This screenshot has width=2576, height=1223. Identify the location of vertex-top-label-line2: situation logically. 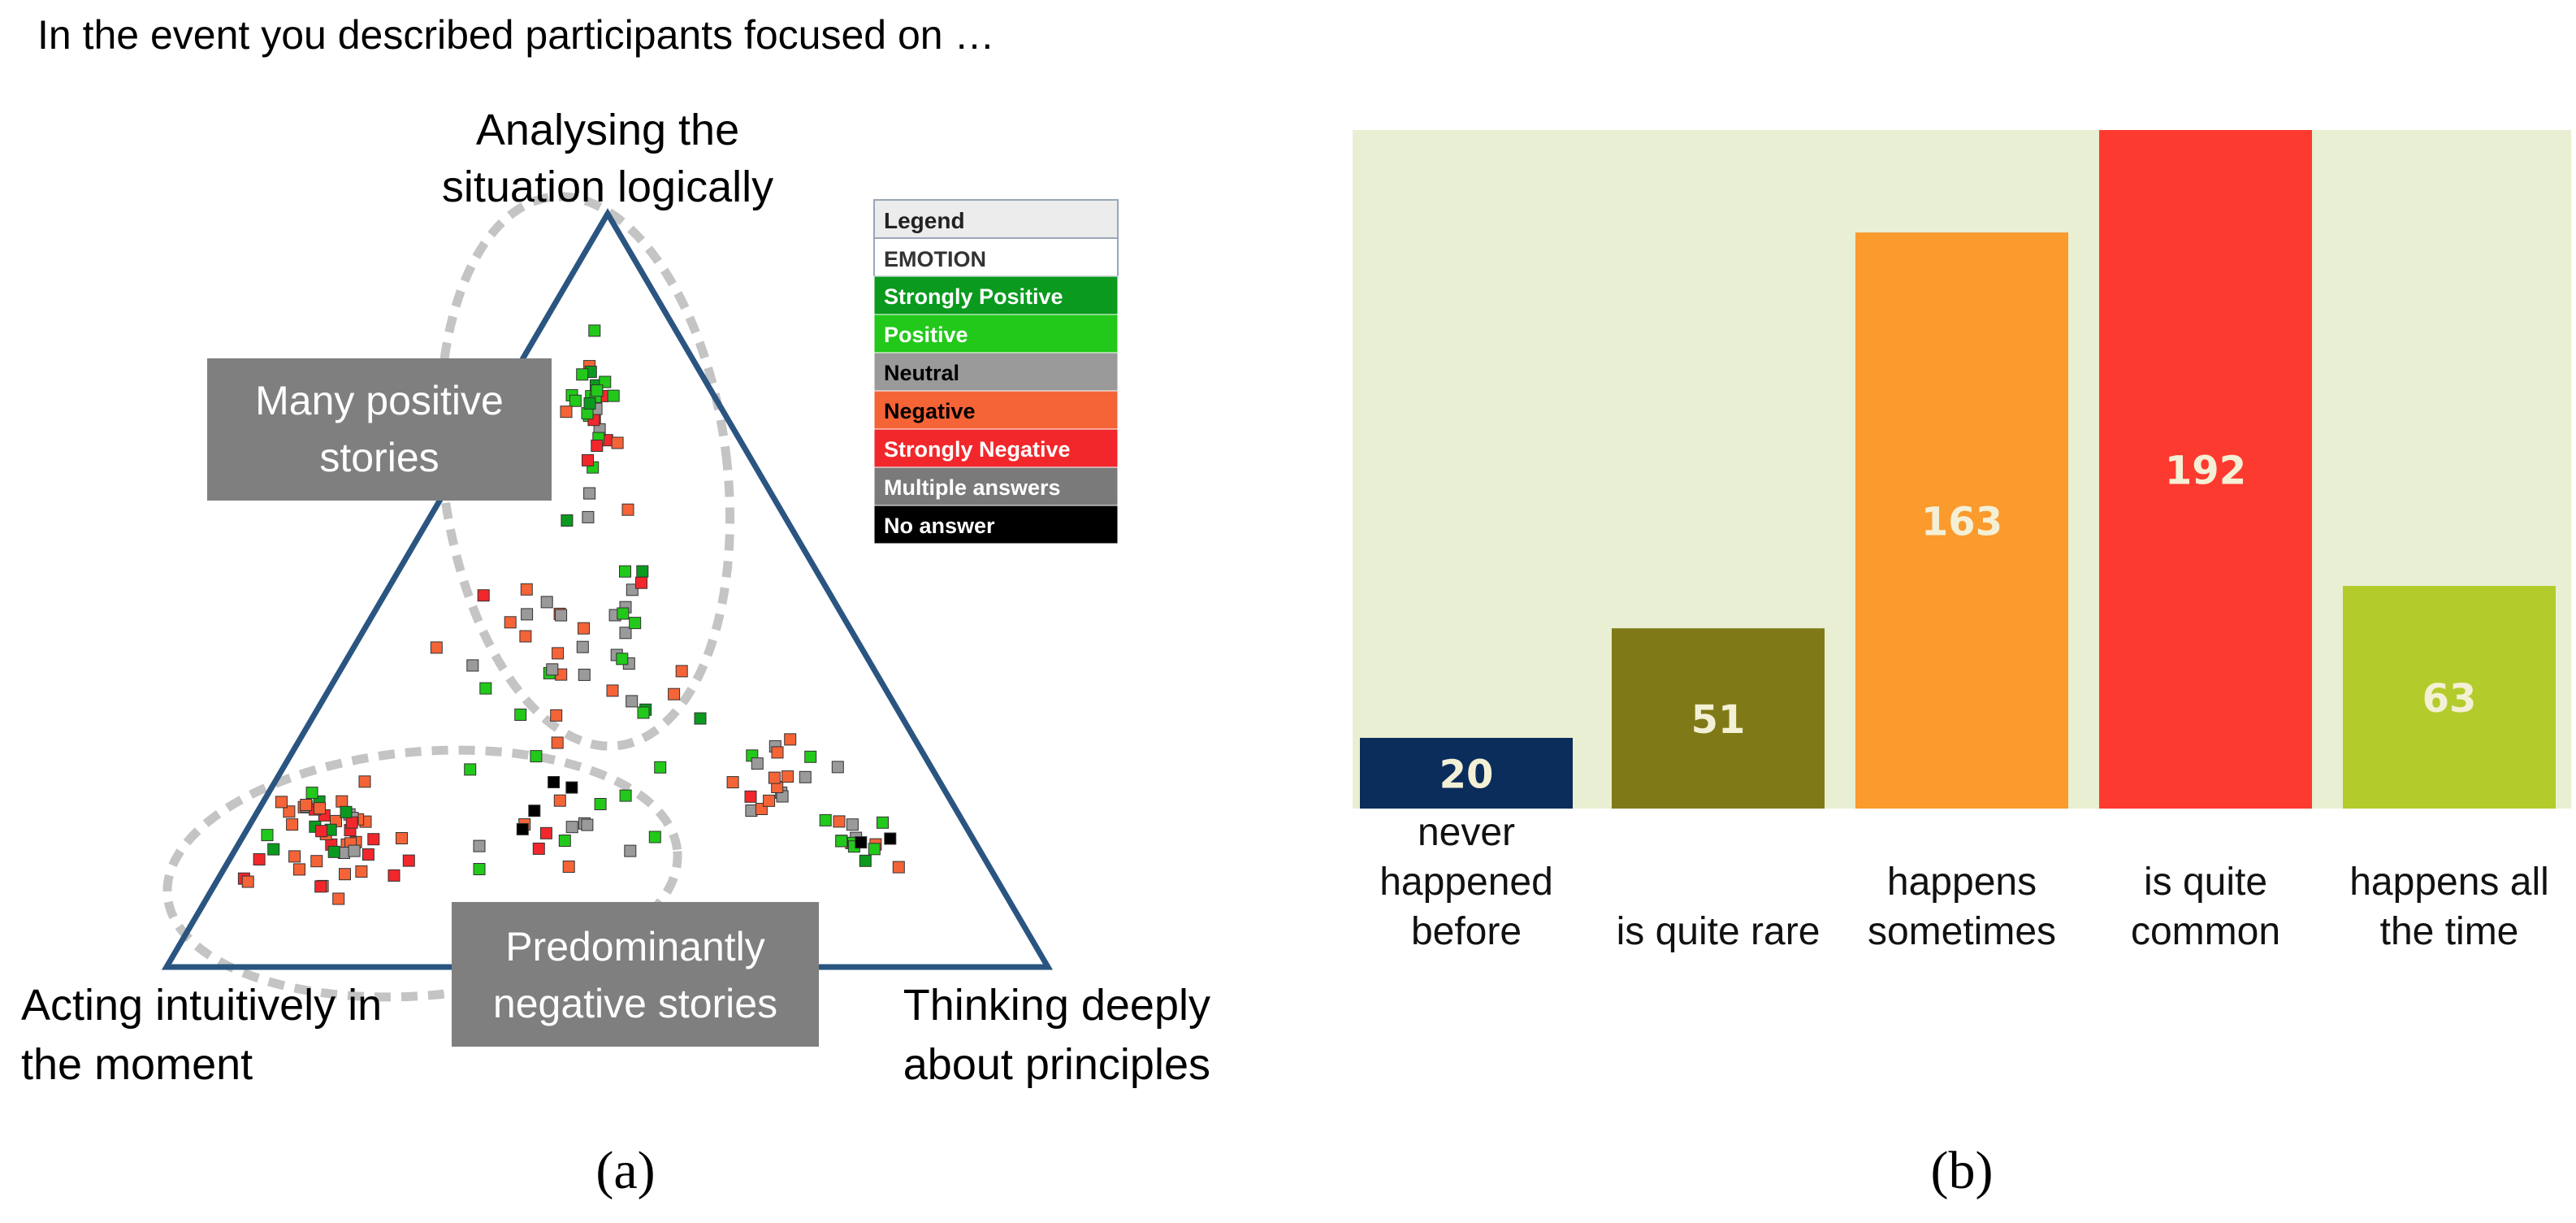
(607, 187).